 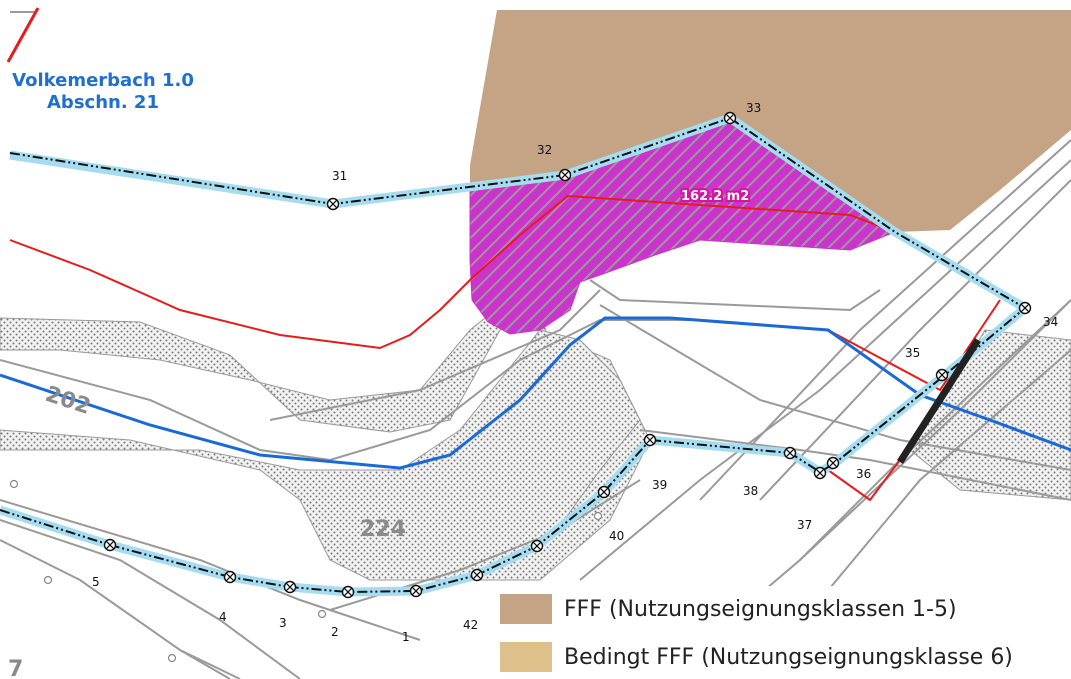 I want to click on stream-name: Volkemerbach 1.0, so click(x=103, y=80).